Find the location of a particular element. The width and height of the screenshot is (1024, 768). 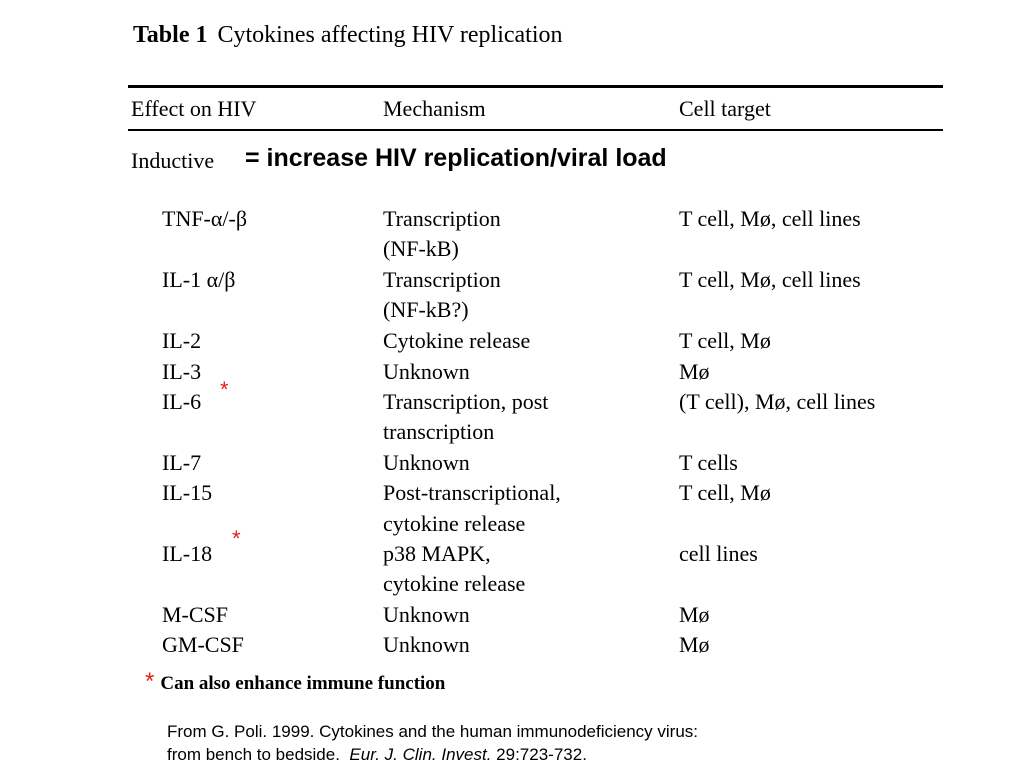

table-number: Table 1 is located at coordinates (170, 35).